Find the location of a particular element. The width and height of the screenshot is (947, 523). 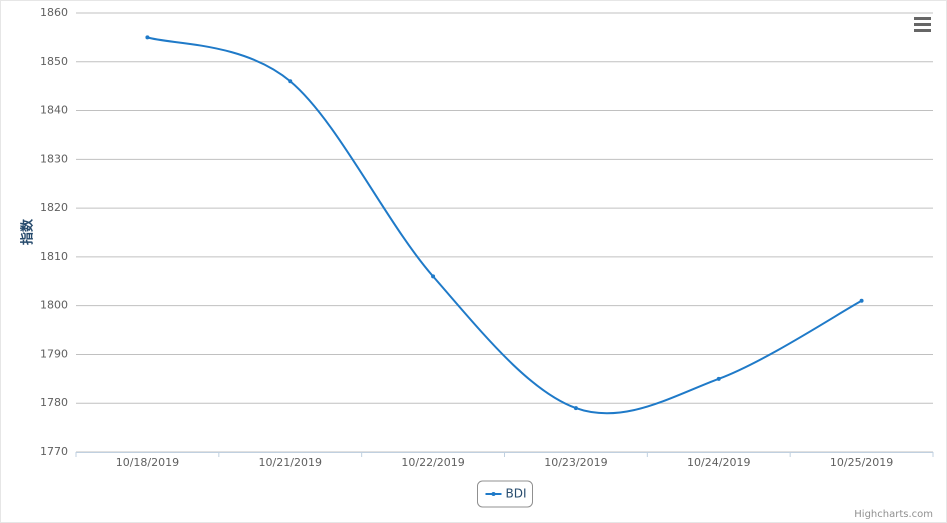

legend: BDI is located at coordinates (505, 494).